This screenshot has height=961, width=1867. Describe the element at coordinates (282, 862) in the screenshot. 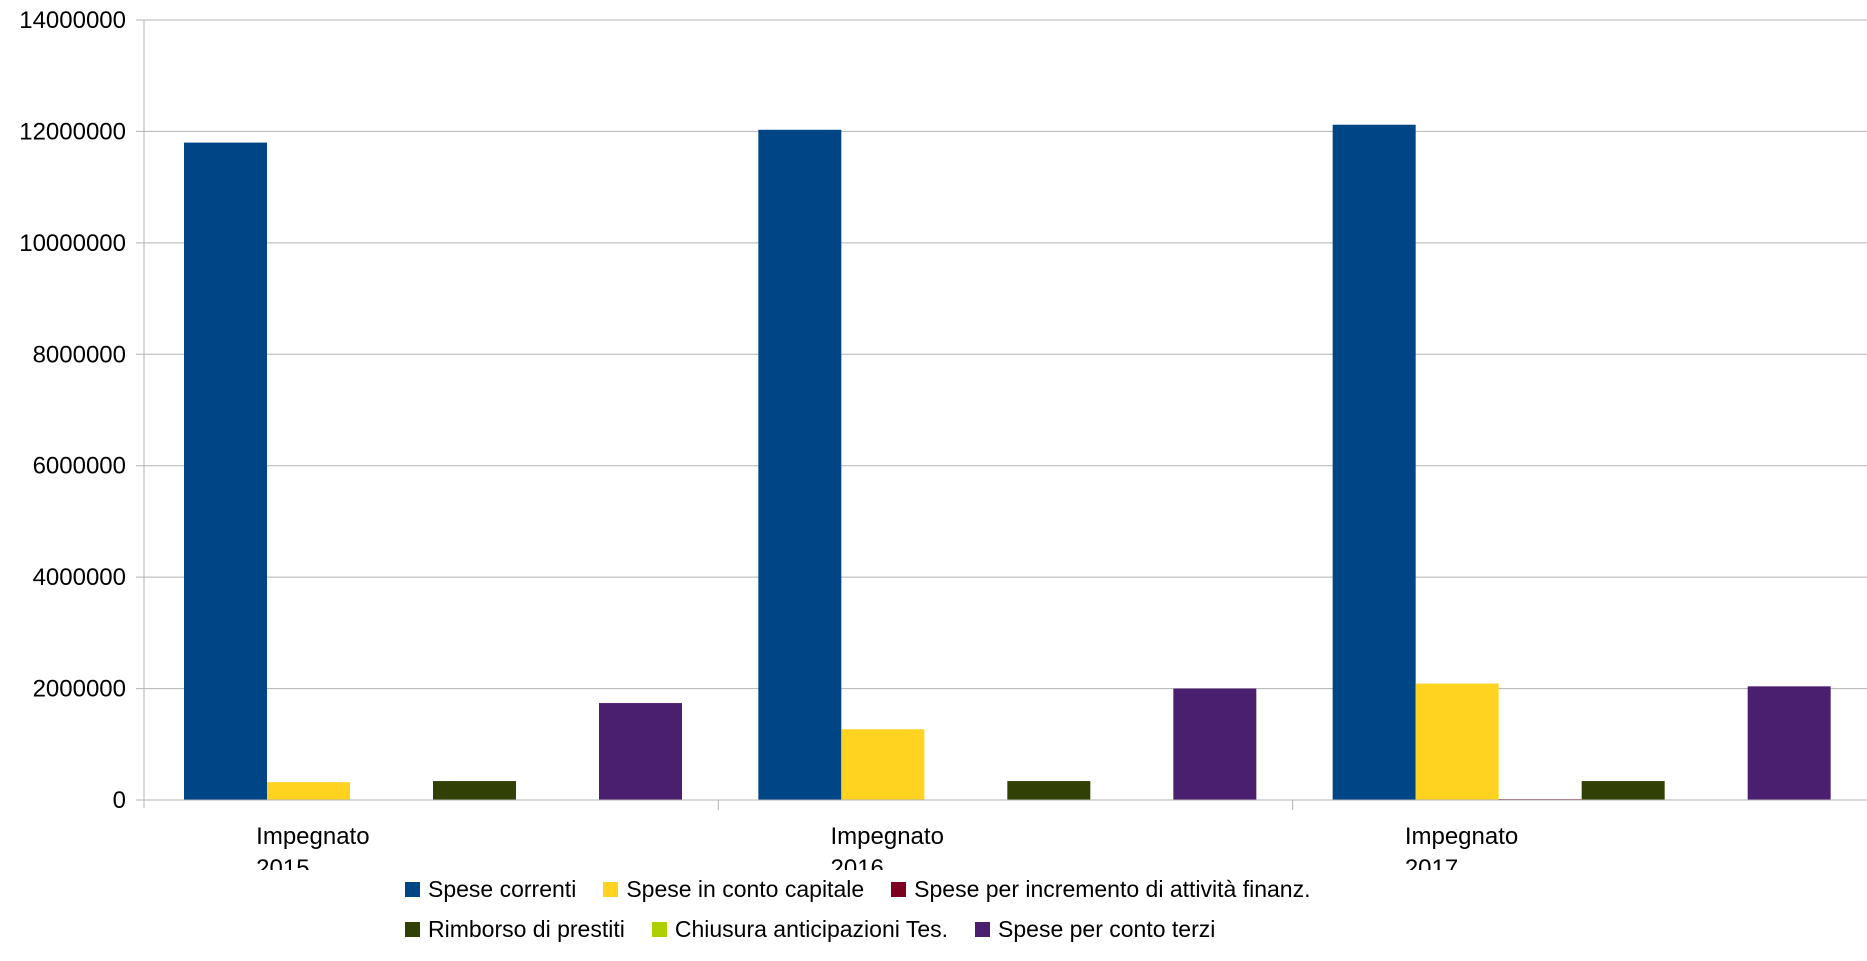

I see `x-tick-label-line2: 2015` at that location.